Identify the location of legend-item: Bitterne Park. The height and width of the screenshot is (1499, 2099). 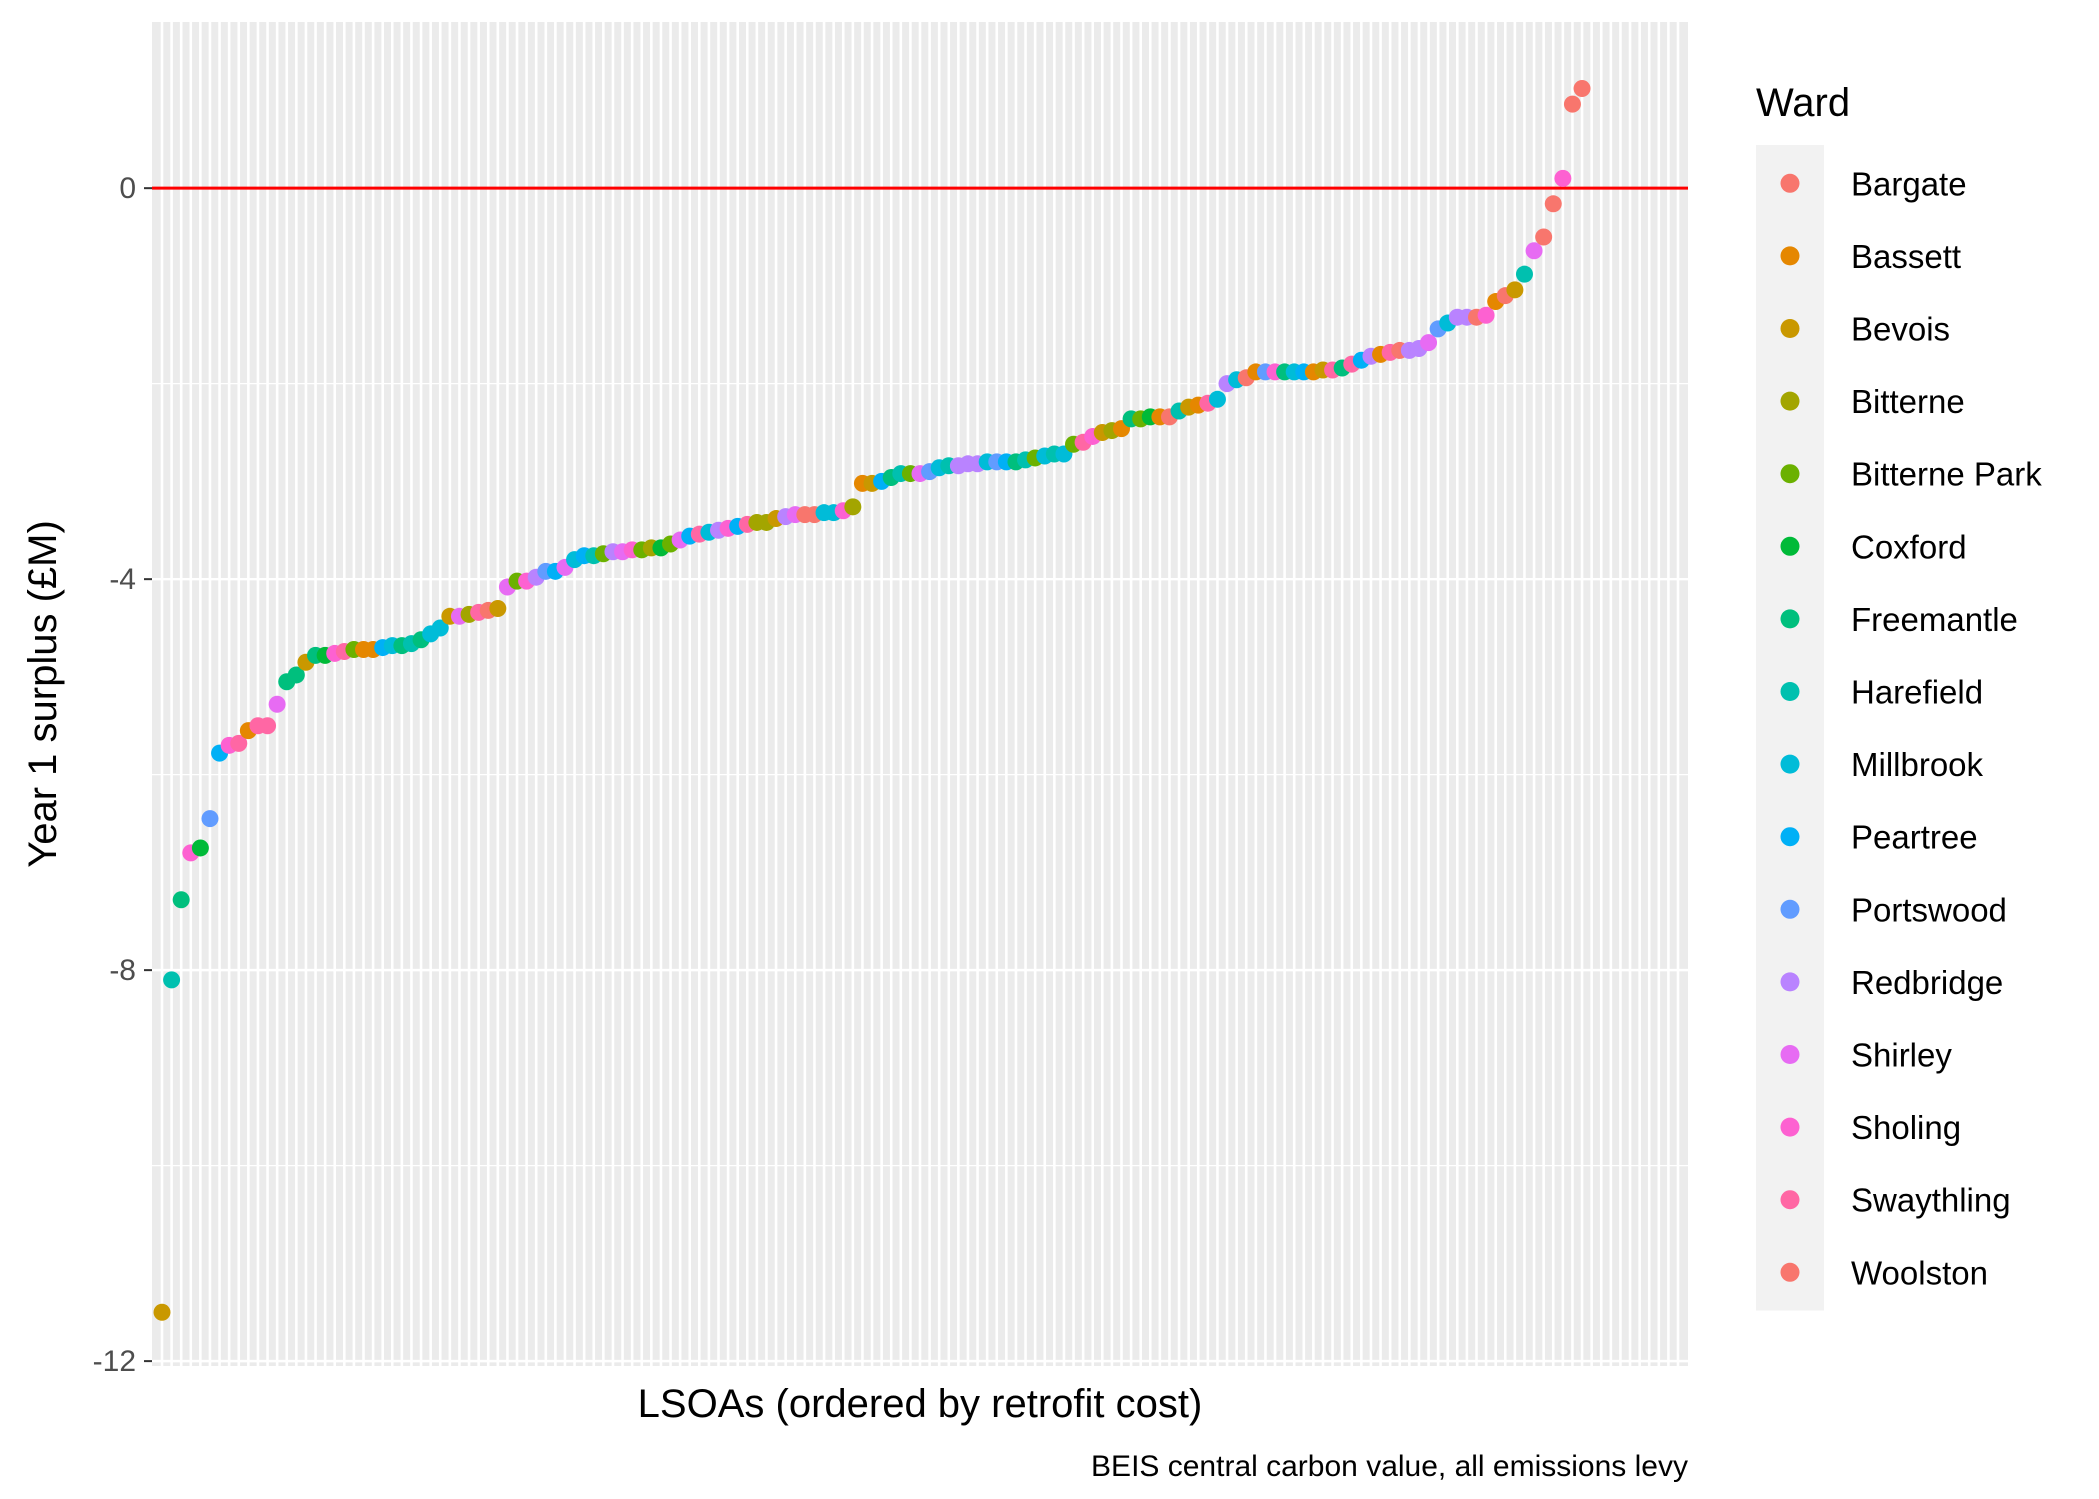
(1911, 474).